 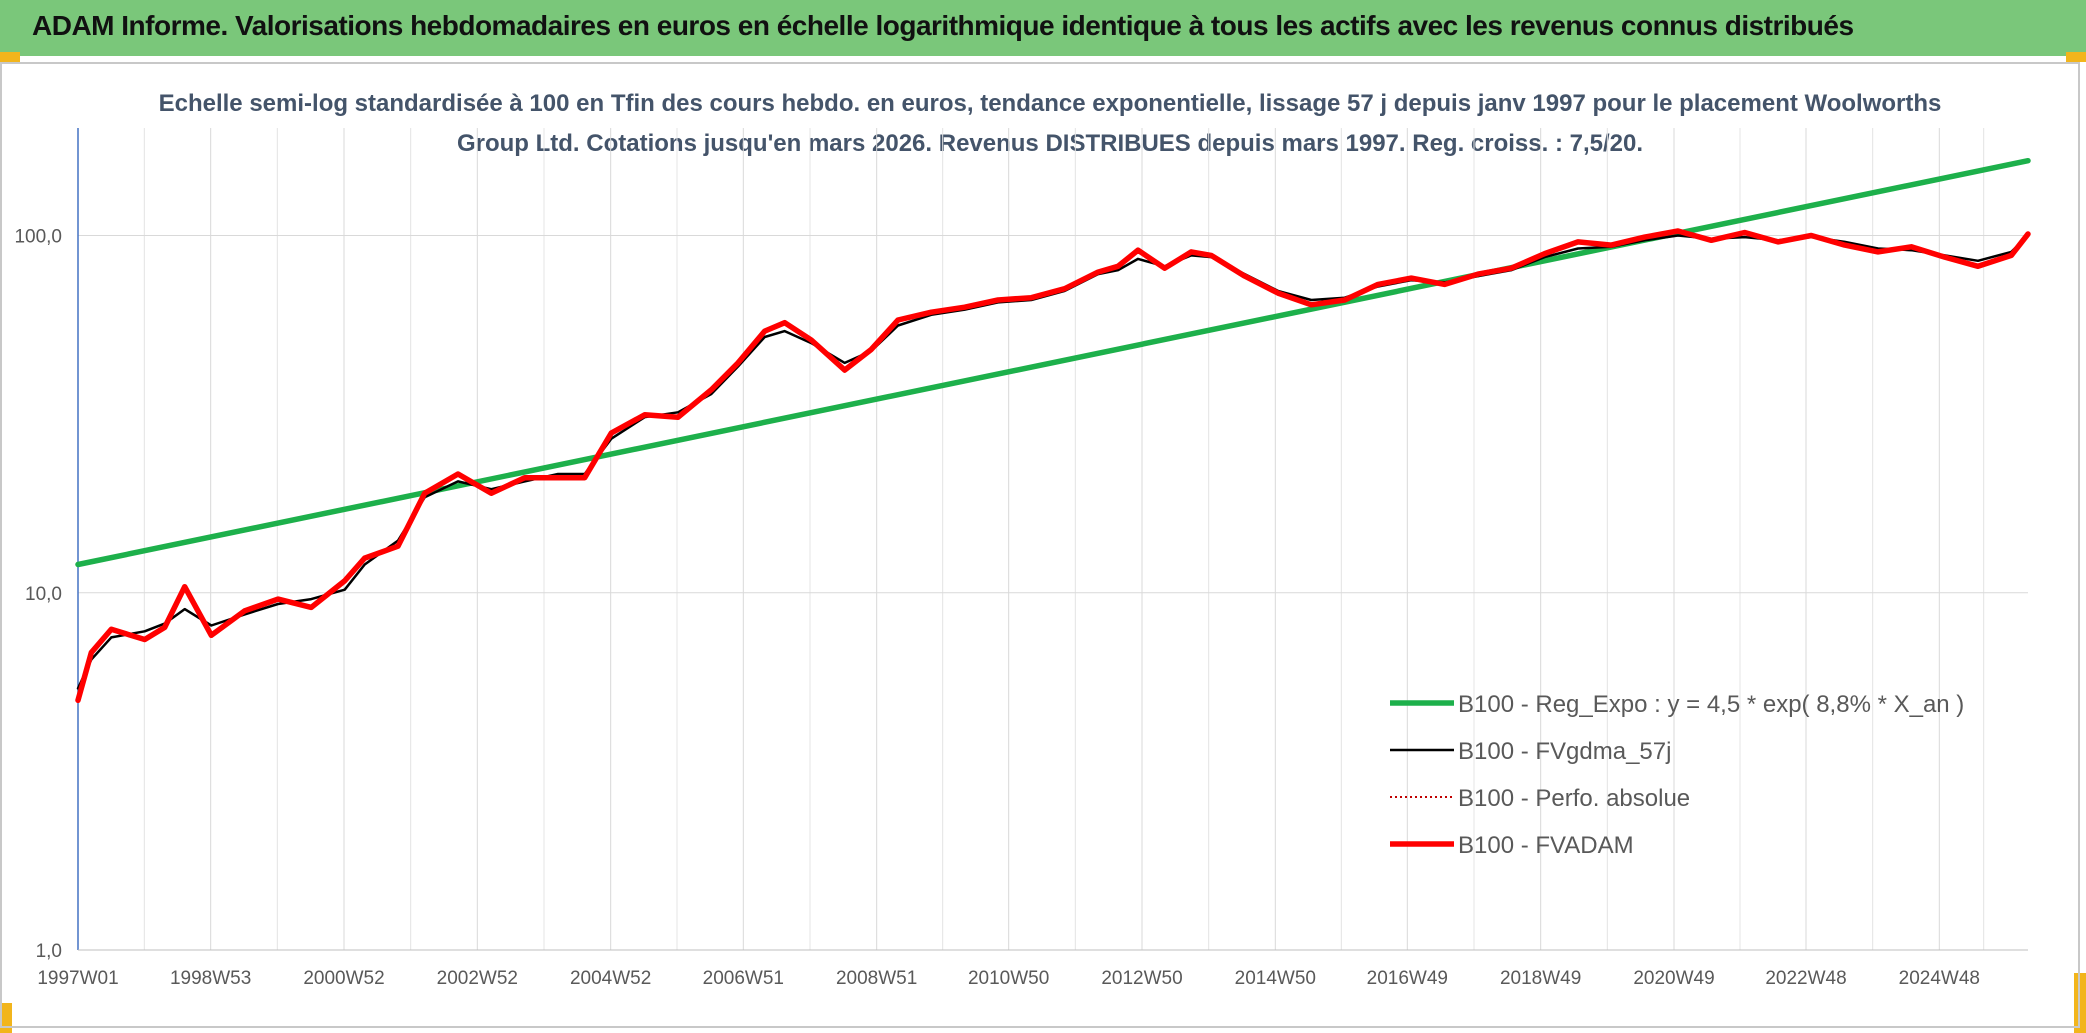 I want to click on x-tick-label: 2004W52, so click(x=610, y=978).